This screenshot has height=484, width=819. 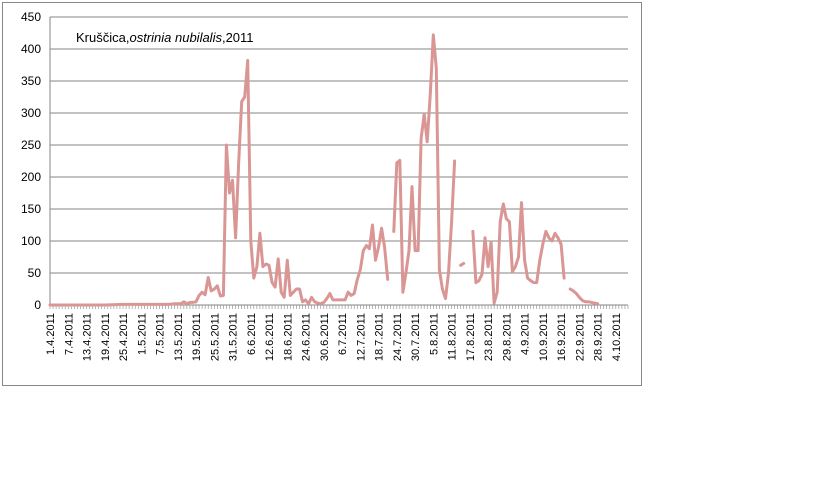 I want to click on x-tick-label: 13.4.2011, so click(x=88, y=337).